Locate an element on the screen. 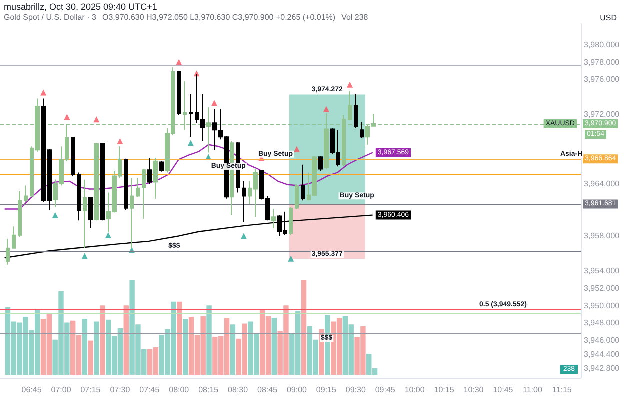 The height and width of the screenshot is (417, 625). y-tick-label: 3,952.000 is located at coordinates (602, 288).